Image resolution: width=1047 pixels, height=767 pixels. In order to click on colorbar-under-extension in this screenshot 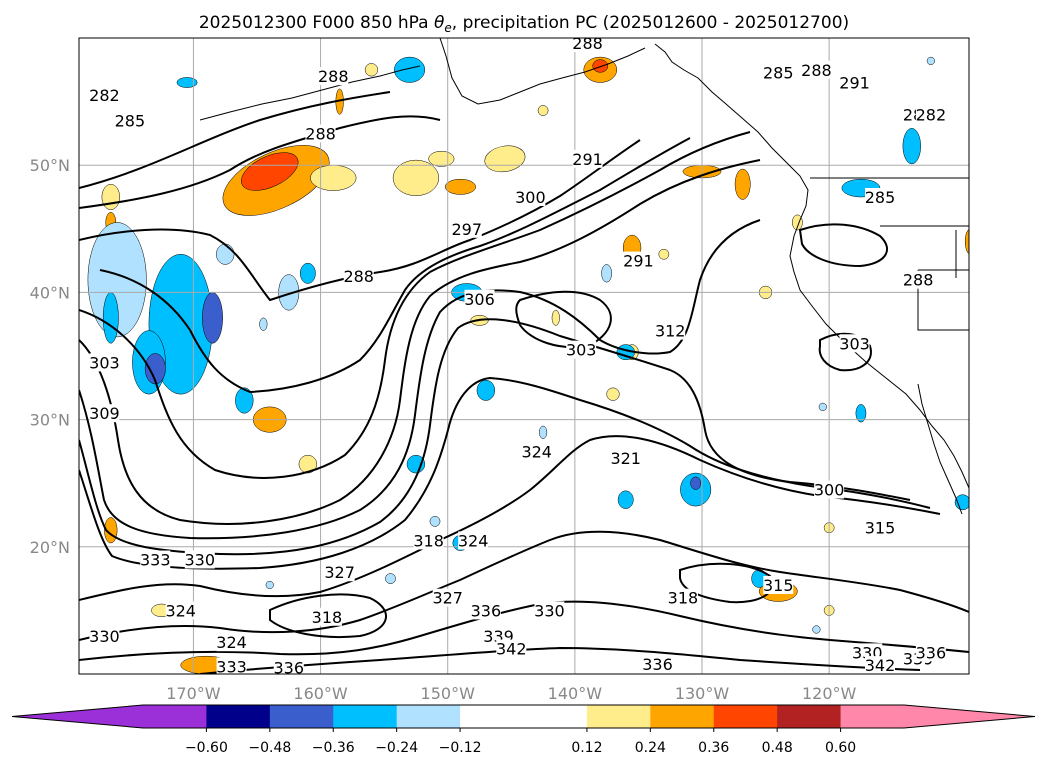, I will do `click(77, 716)`.